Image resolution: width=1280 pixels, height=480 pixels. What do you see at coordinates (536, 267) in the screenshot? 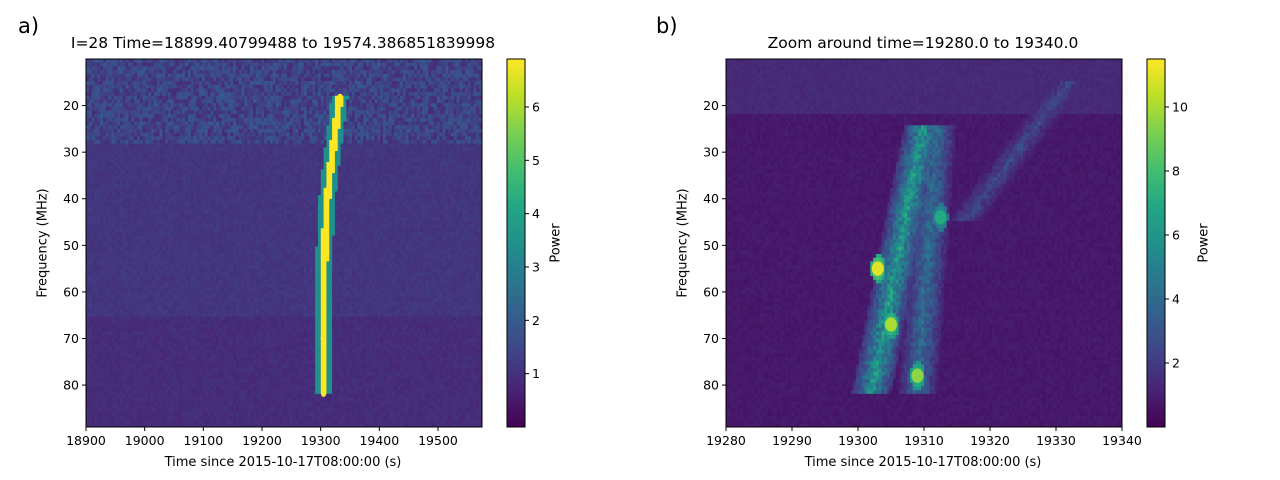
I see `colorbar-tick-label: 3` at bounding box center [536, 267].